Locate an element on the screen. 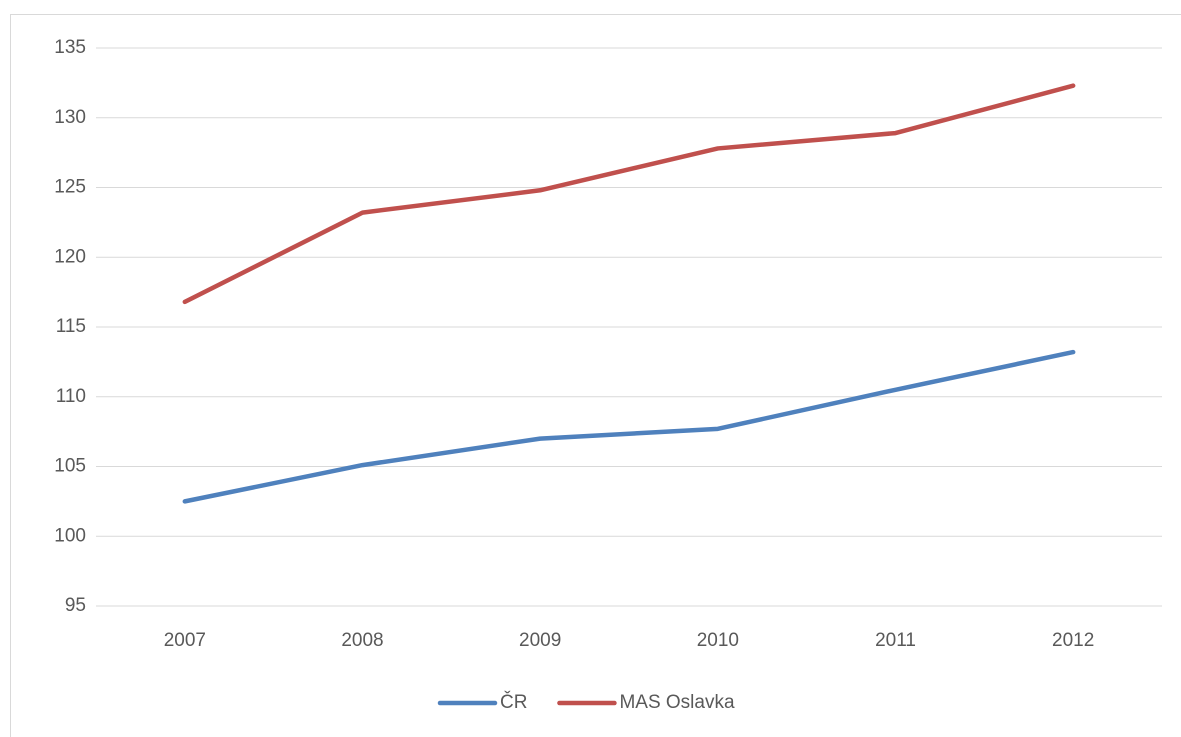  legend-label: MAS Oslavka is located at coordinates (677, 702).